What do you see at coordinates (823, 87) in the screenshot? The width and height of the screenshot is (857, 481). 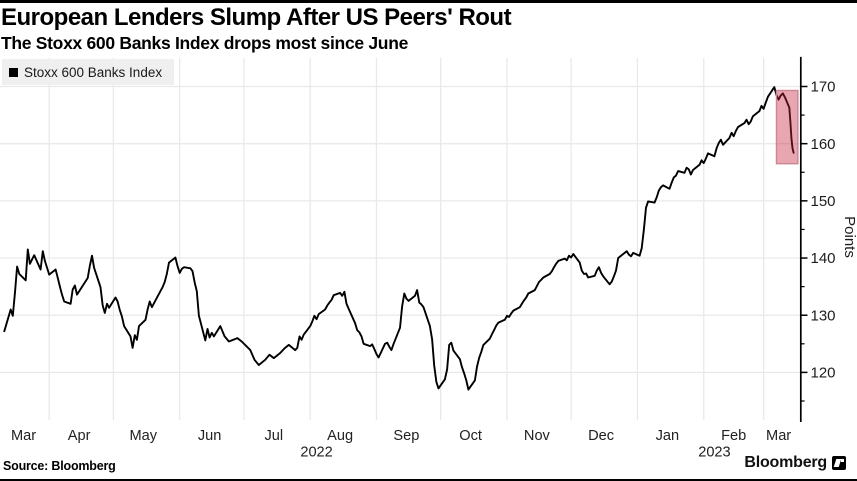 I see `y-tick-label: 170` at bounding box center [823, 87].